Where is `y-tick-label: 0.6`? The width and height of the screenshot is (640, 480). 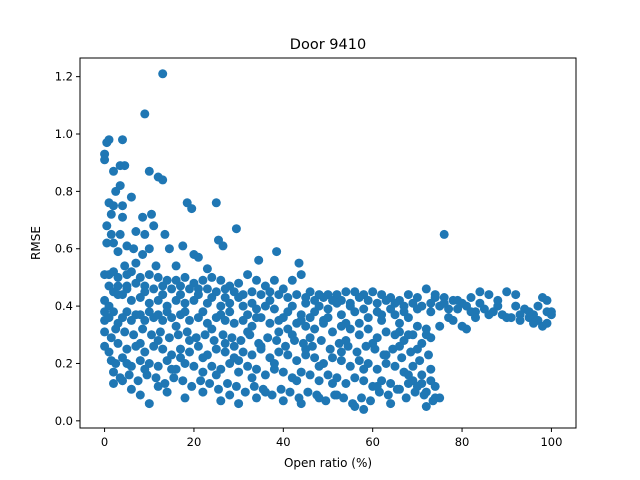 y-tick-label: 0.6 is located at coordinates (64, 249).